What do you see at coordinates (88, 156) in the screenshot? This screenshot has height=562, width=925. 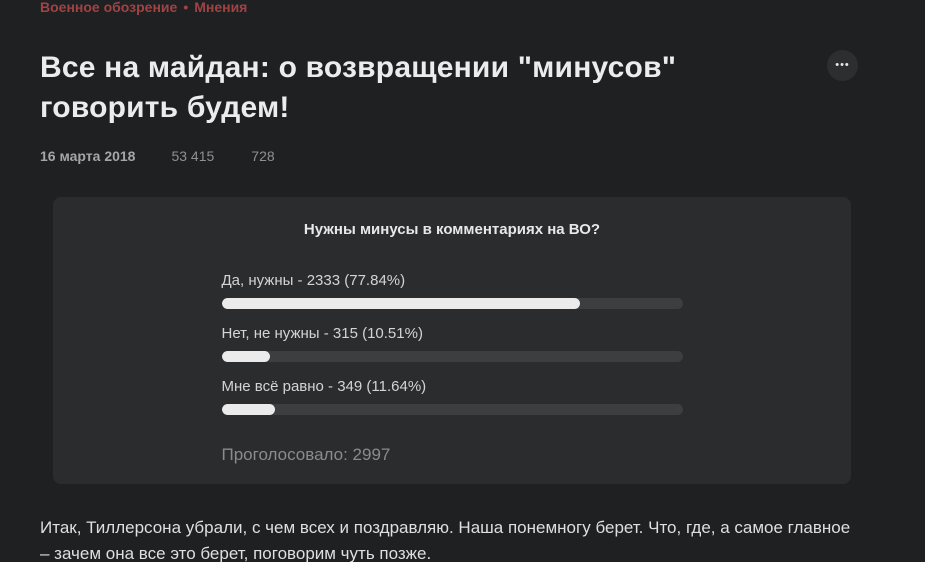 I see `publish-date: 16 марта 2018` at bounding box center [88, 156].